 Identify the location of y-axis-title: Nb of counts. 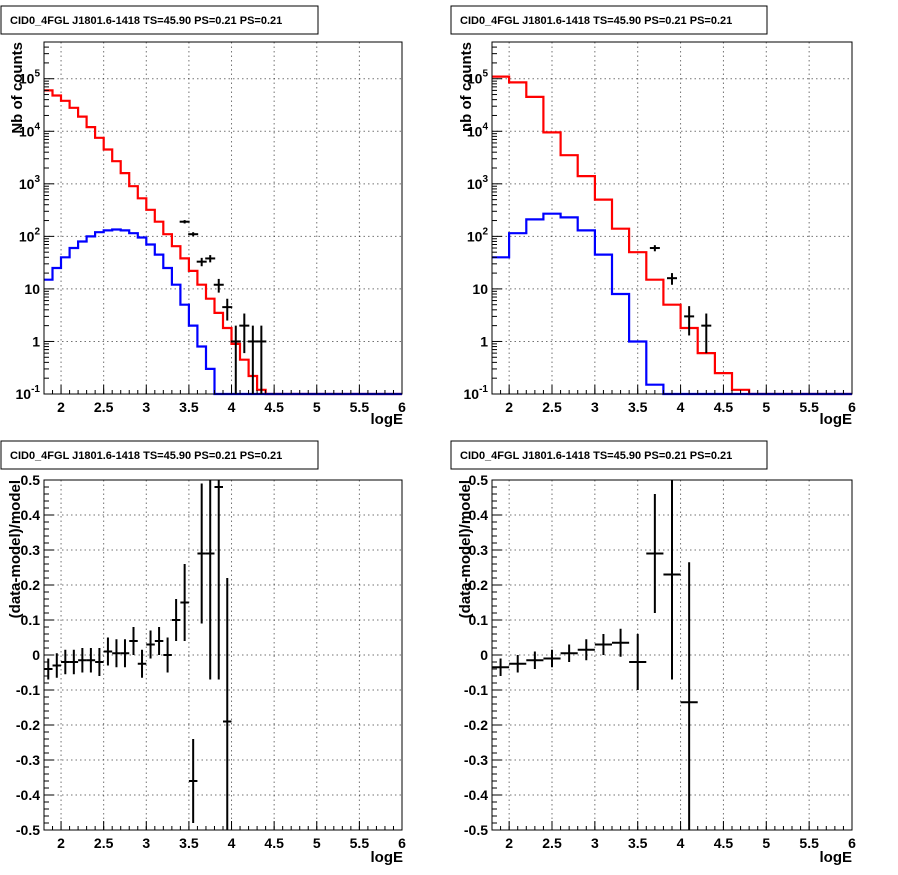
(17, 88).